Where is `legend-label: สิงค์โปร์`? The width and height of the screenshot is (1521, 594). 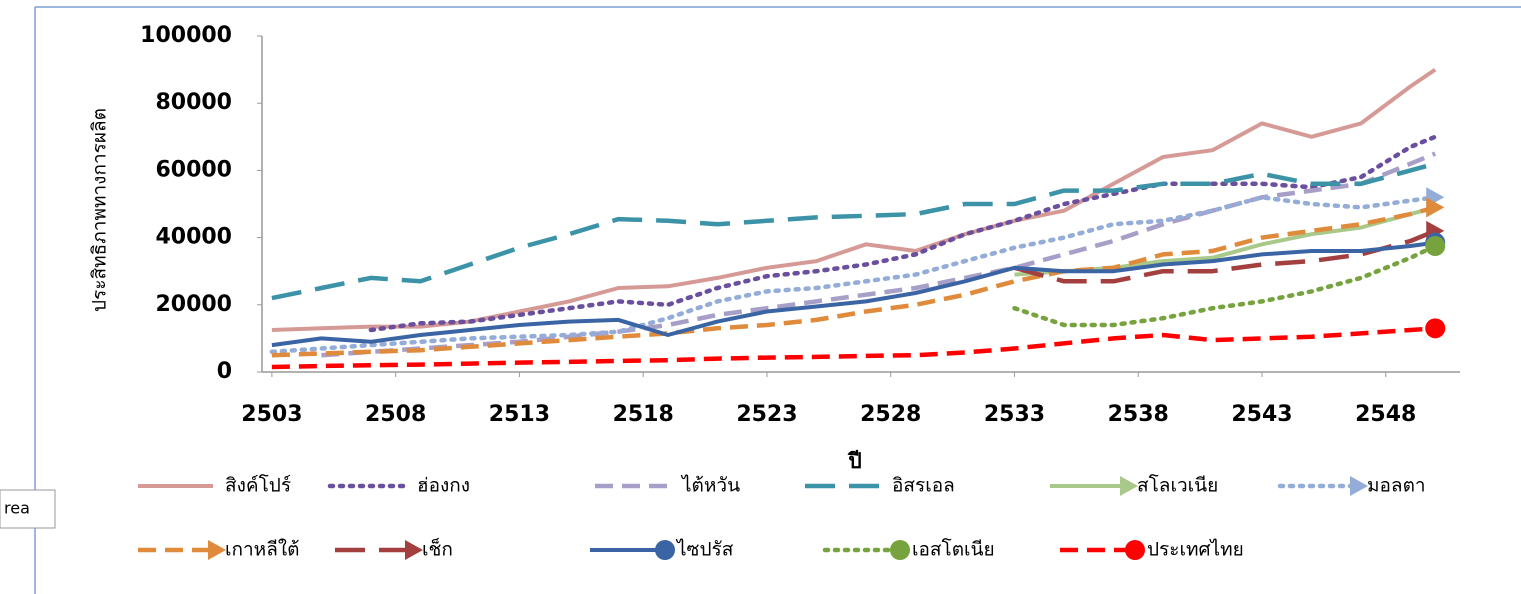
legend-label: สิงค์โปร์ is located at coordinates (258, 485).